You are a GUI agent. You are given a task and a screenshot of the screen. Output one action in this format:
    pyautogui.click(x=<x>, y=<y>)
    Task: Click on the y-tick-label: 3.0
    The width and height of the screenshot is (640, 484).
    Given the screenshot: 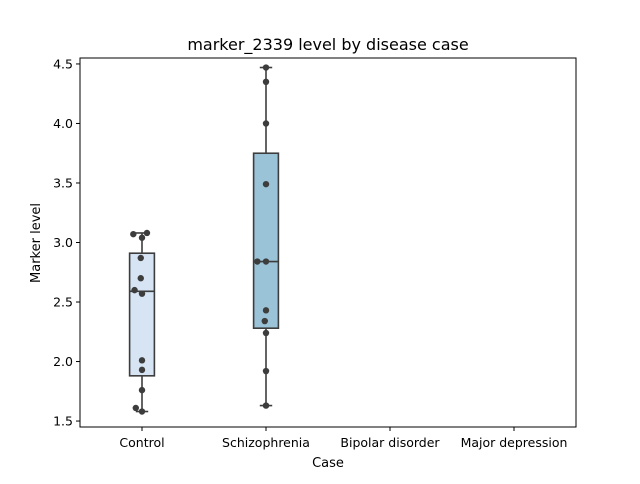 What is the action you would take?
    pyautogui.click(x=63, y=242)
    